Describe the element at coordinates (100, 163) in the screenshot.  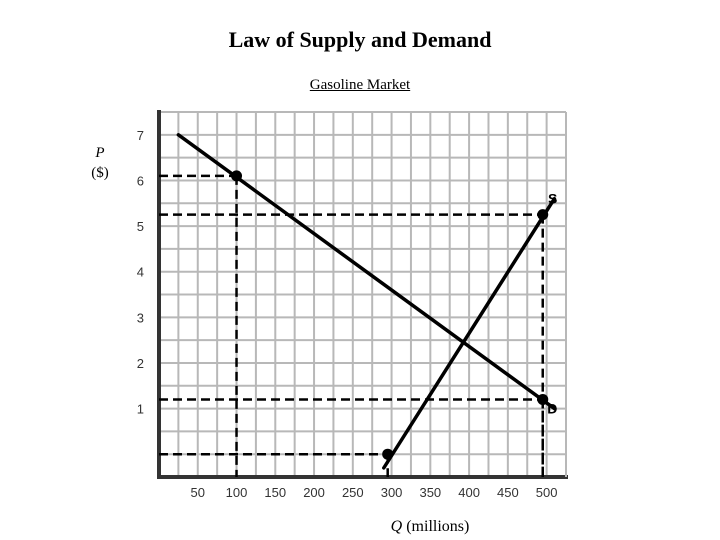
I see `y-axis-label: P ($)` at that location.